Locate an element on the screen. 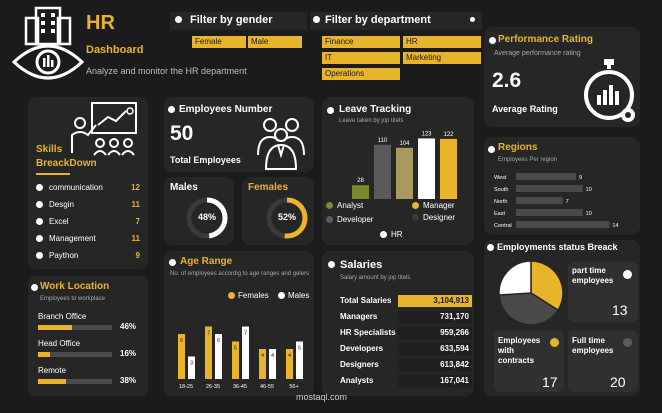 Image resolution: width=662 pixels, height=413 pixels. males-donut-arc is located at coordinates (207, 218).